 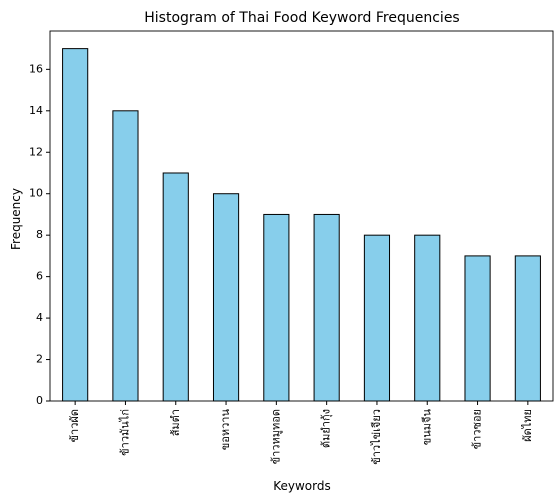 What do you see at coordinates (39, 317) in the screenshot?
I see `y-tick-label: 4` at bounding box center [39, 317].